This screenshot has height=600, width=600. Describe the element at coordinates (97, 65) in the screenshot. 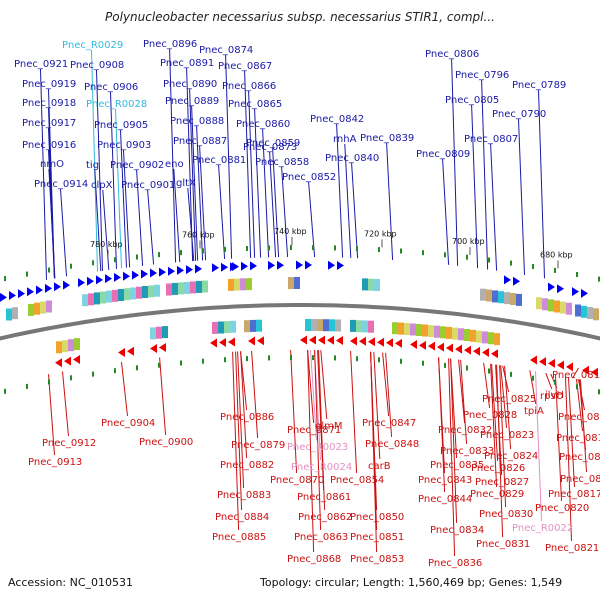

I see `forward-gene-label: Pnec_0908` at that location.